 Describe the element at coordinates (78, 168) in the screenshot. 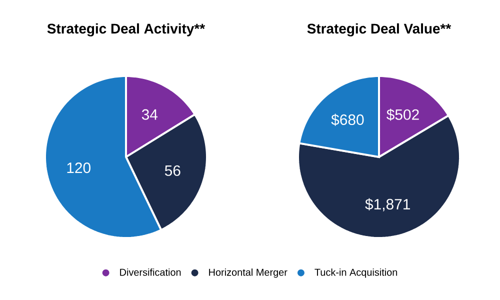

I see `data-label: 120` at that location.